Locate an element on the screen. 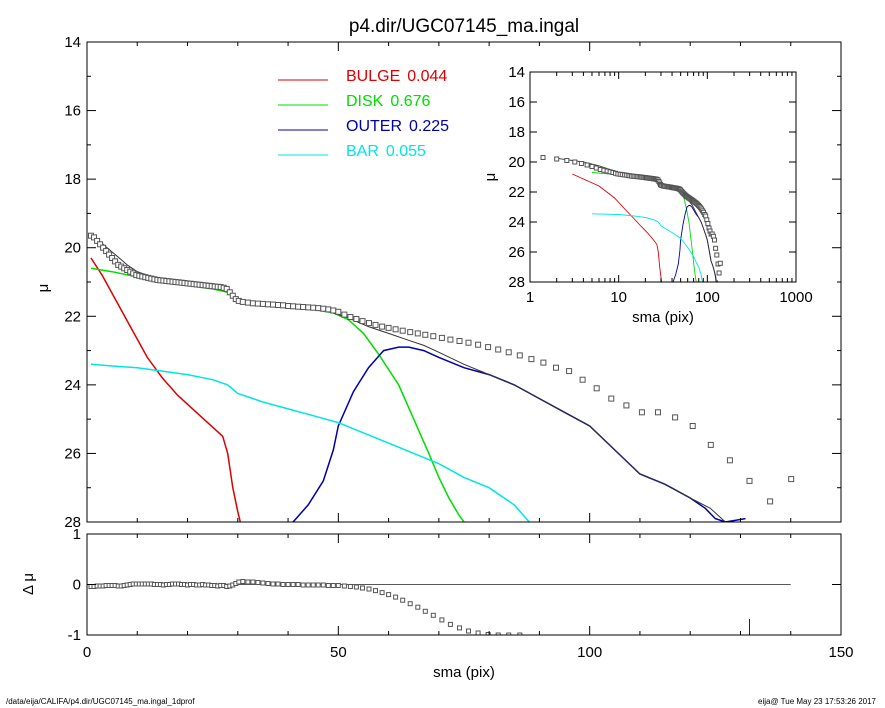 This screenshot has height=708, width=885. residual-y-axis-label: Δ μ is located at coordinates (28, 584).